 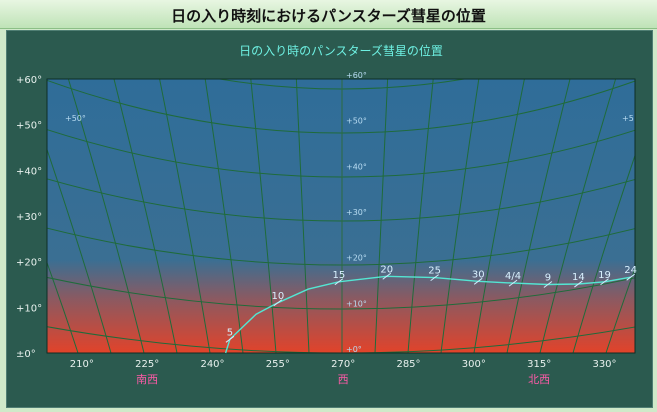 I want to click on y-axis: ±0° +10° +20° +30° +40° +50° +60°, so click(x=29, y=217).